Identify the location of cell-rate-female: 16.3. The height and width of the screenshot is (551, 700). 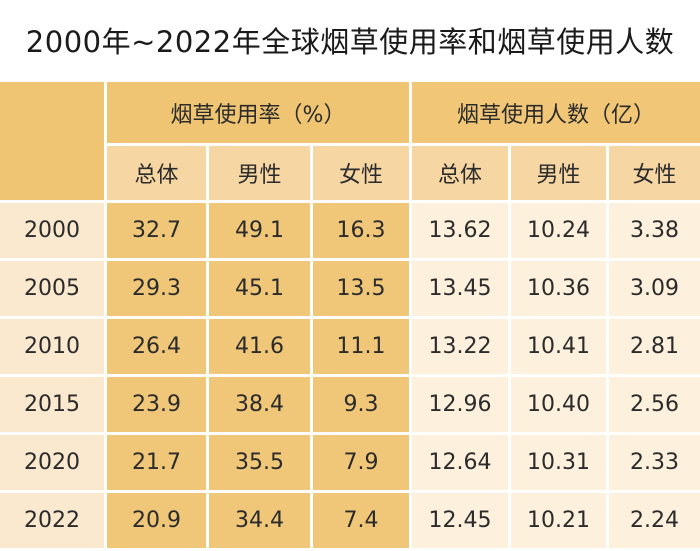
(363, 232).